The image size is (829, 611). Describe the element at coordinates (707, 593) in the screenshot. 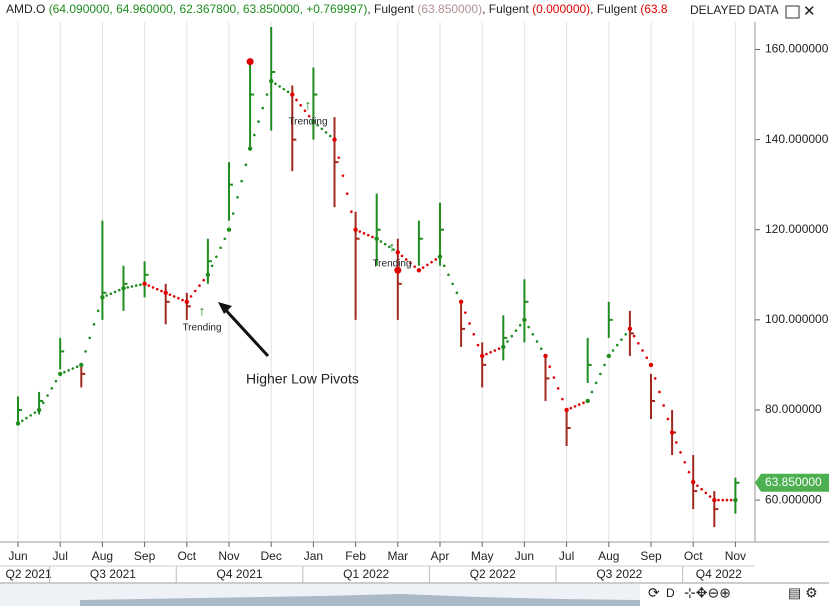

I see `tool-icons: ⊹✥⊖⊕` at that location.